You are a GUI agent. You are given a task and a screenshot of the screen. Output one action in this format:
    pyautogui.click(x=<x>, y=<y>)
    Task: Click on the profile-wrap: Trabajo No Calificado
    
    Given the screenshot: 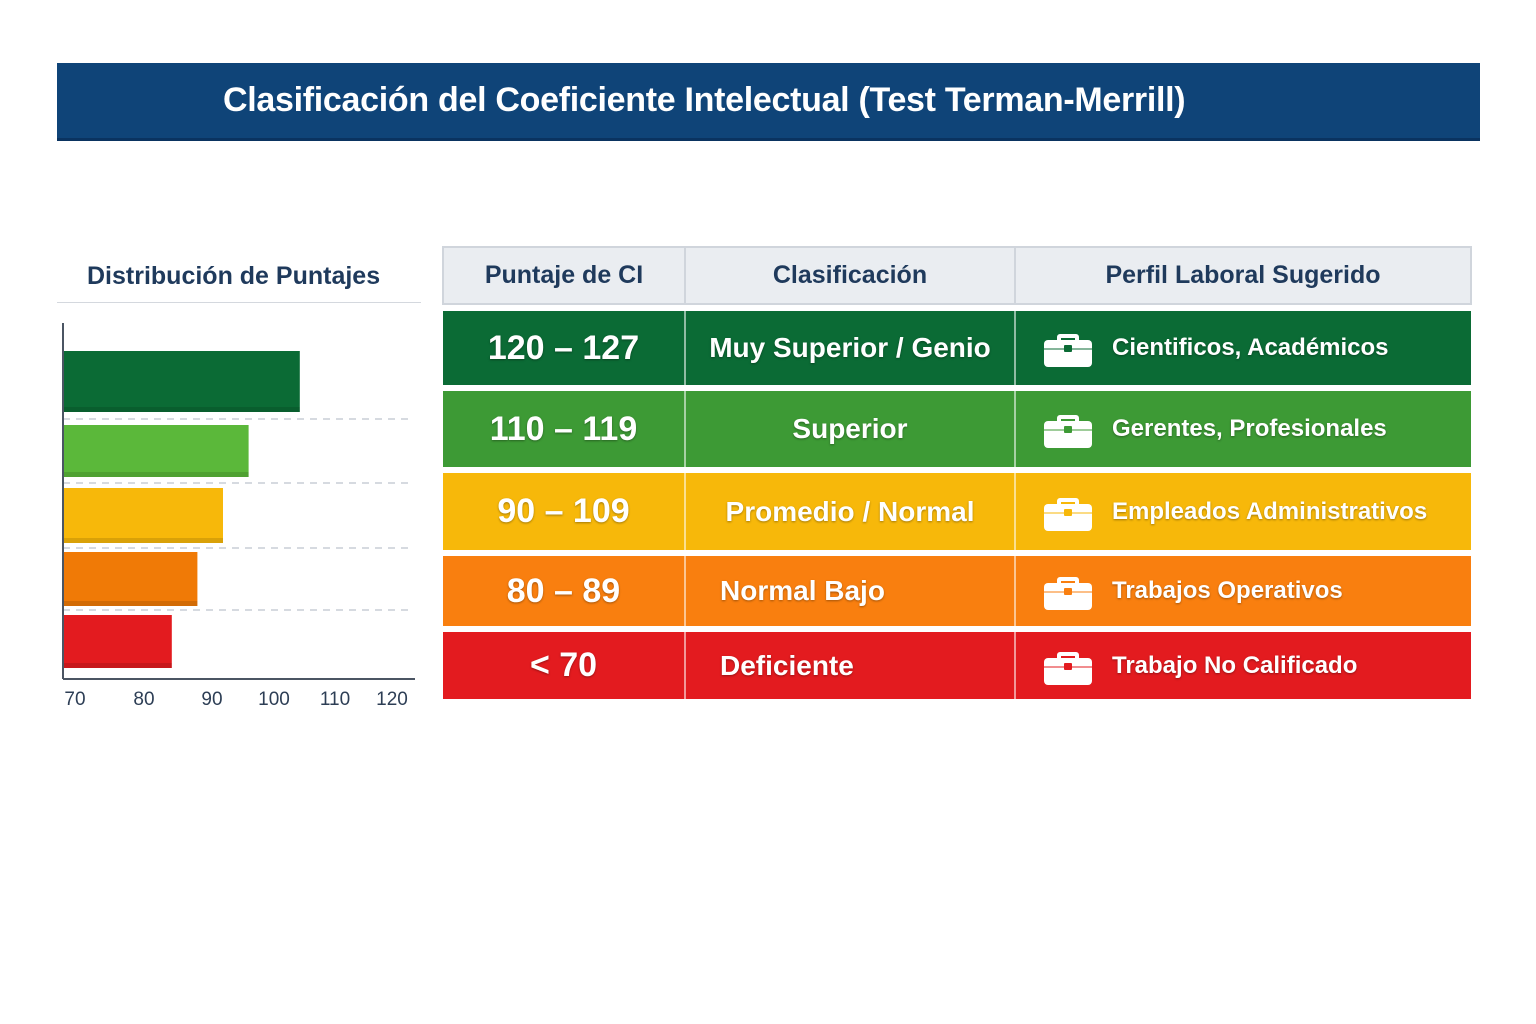 What is the action you would take?
    pyautogui.click(x=1243, y=666)
    